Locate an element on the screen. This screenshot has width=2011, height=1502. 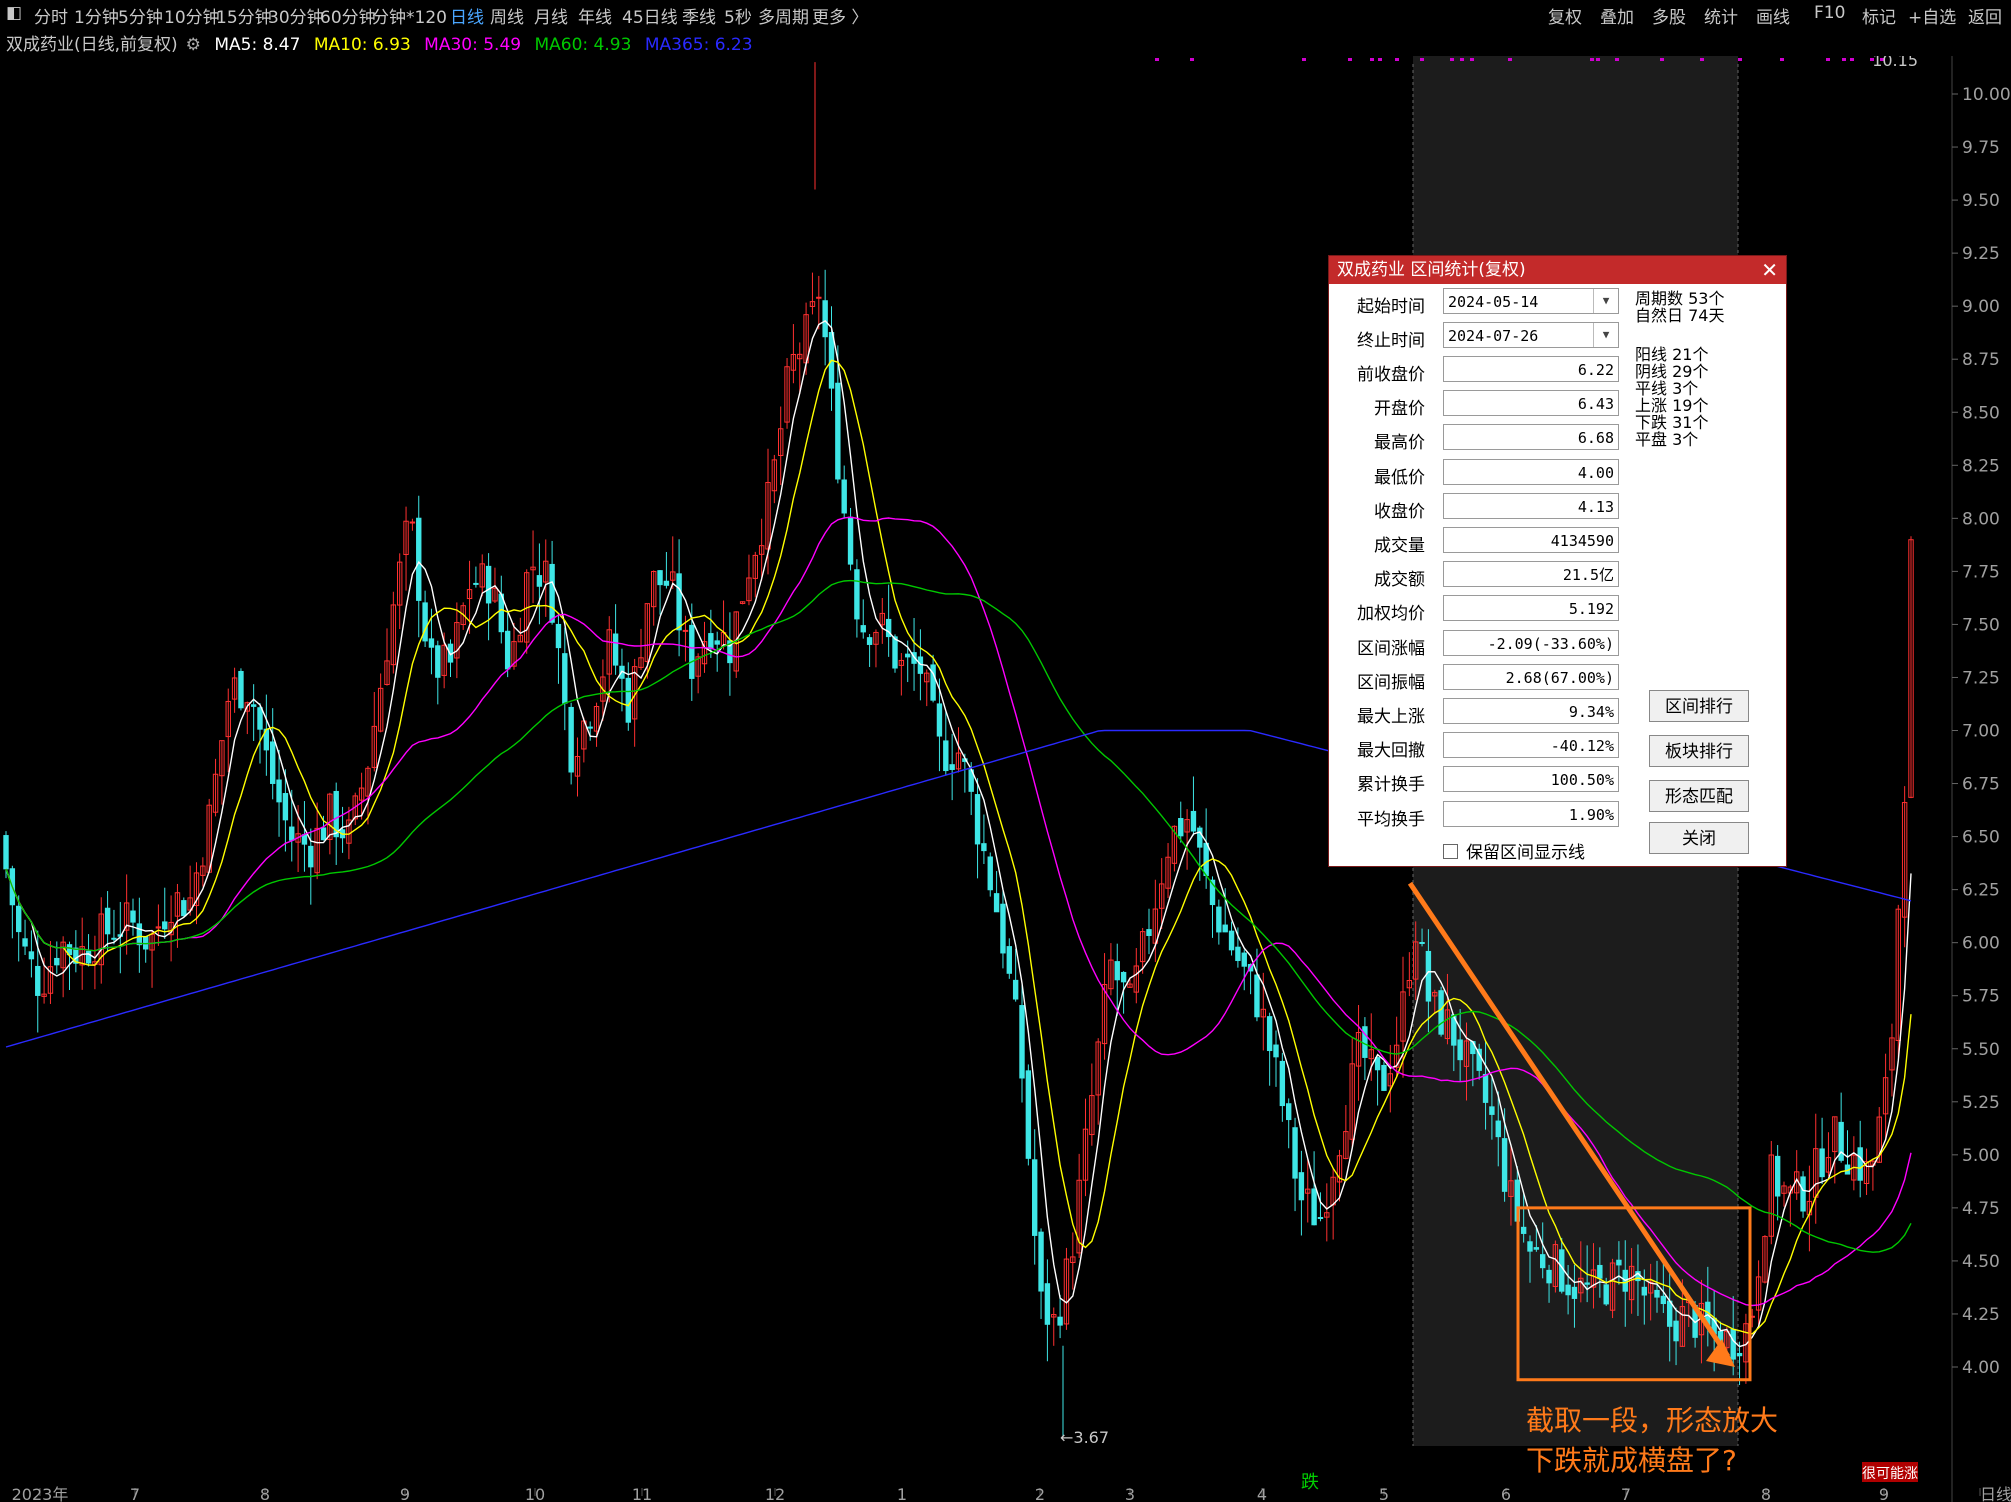
dialog-title-bar: 双成药业 区间统计(复权) ✕ is located at coordinates (1557, 270).